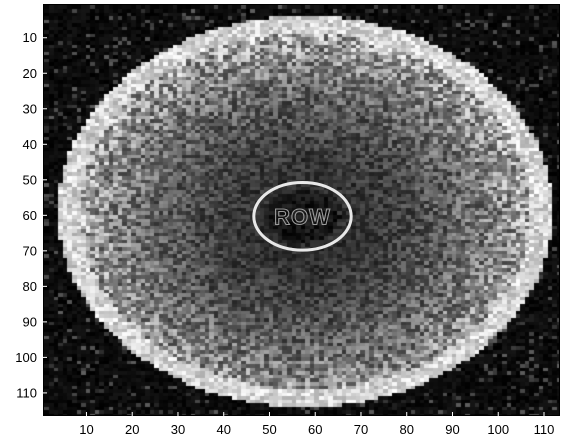 The width and height of the screenshot is (563, 438). I want to click on x-tick-label: 80, so click(406, 429).